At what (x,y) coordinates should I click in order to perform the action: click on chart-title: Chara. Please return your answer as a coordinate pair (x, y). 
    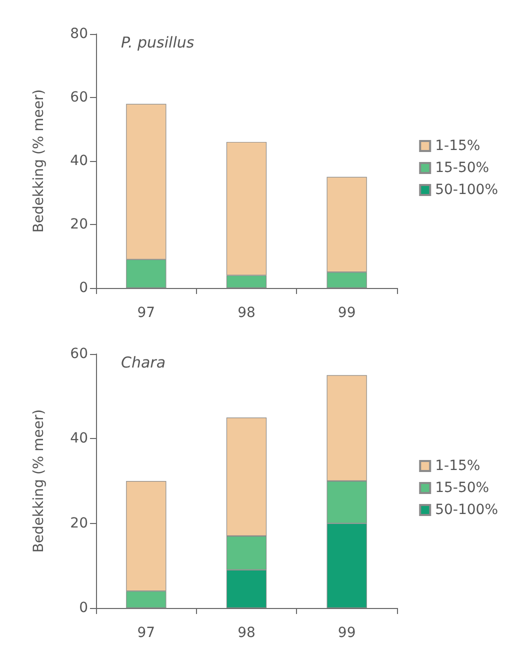
    Looking at the image, I should click on (143, 363).